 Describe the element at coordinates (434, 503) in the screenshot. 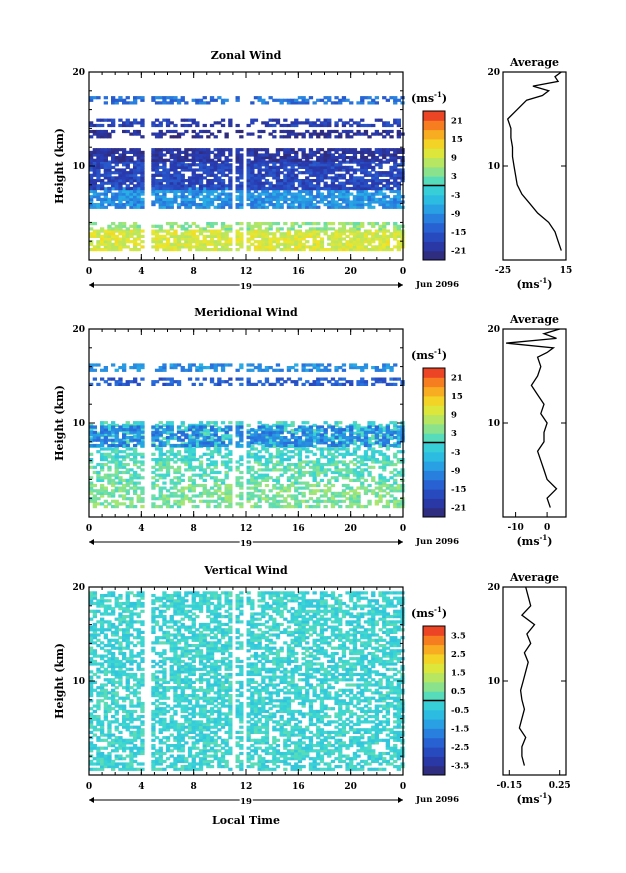

I see `meridional-colorbar-bin` at that location.